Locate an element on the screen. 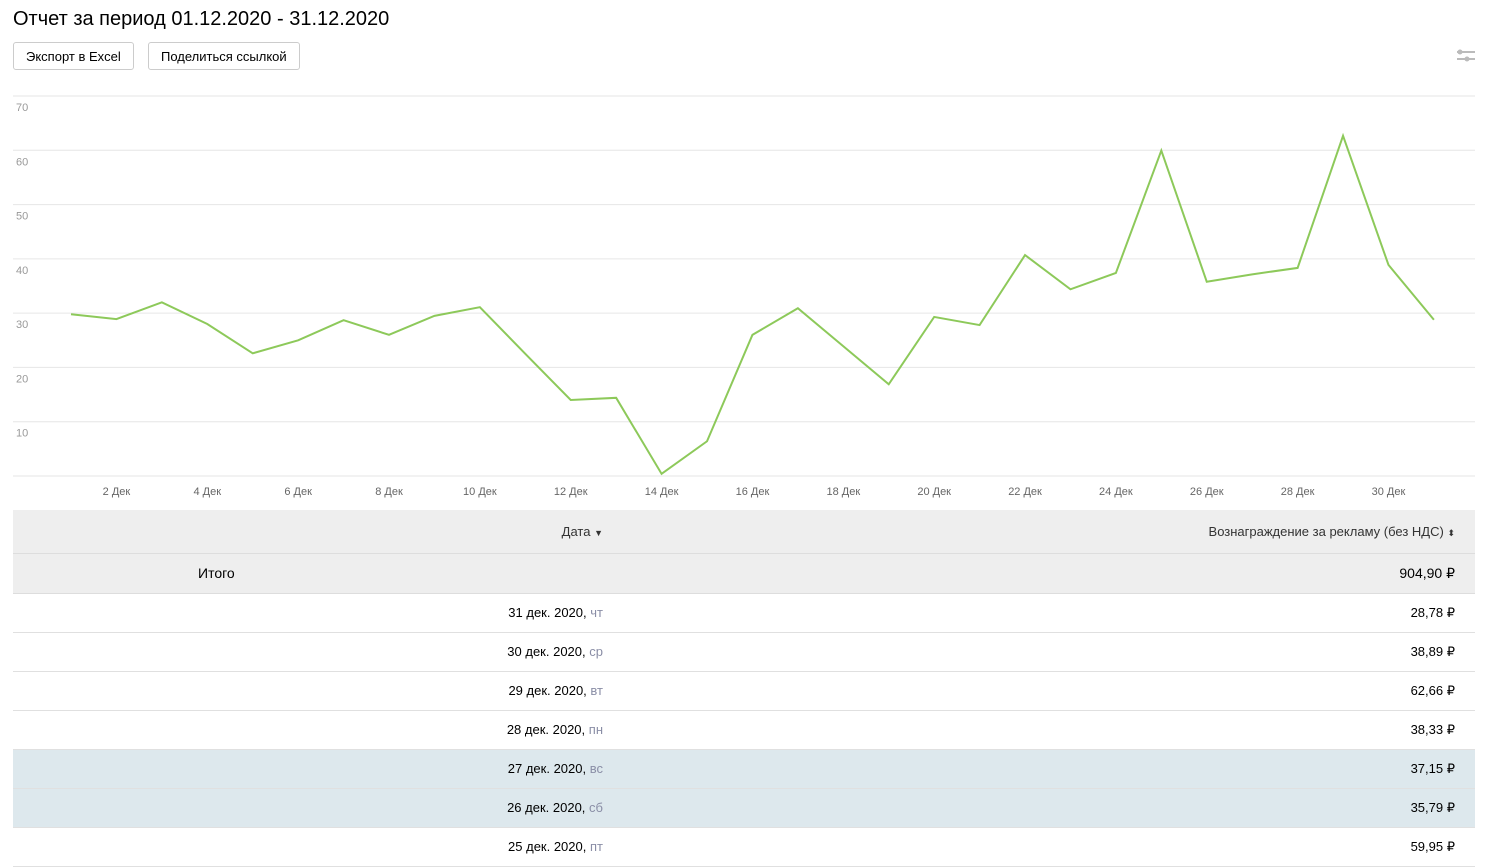 This screenshot has width=1485, height=867. date-text: 26 дек. 2020, is located at coordinates (546, 807).